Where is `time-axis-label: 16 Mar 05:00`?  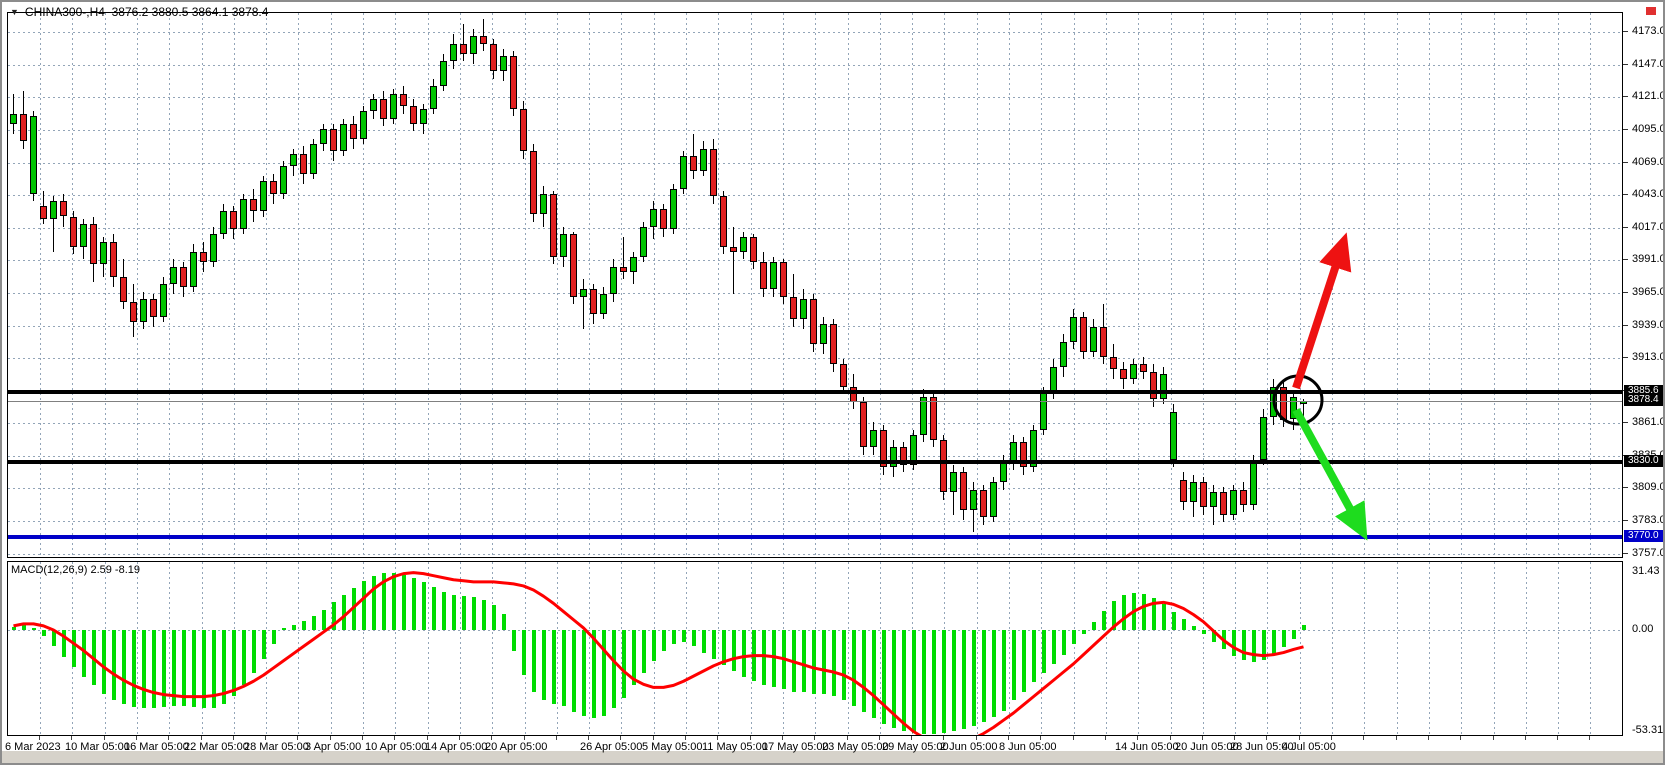 time-axis-label: 16 Mar 05:00 is located at coordinates (156, 747).